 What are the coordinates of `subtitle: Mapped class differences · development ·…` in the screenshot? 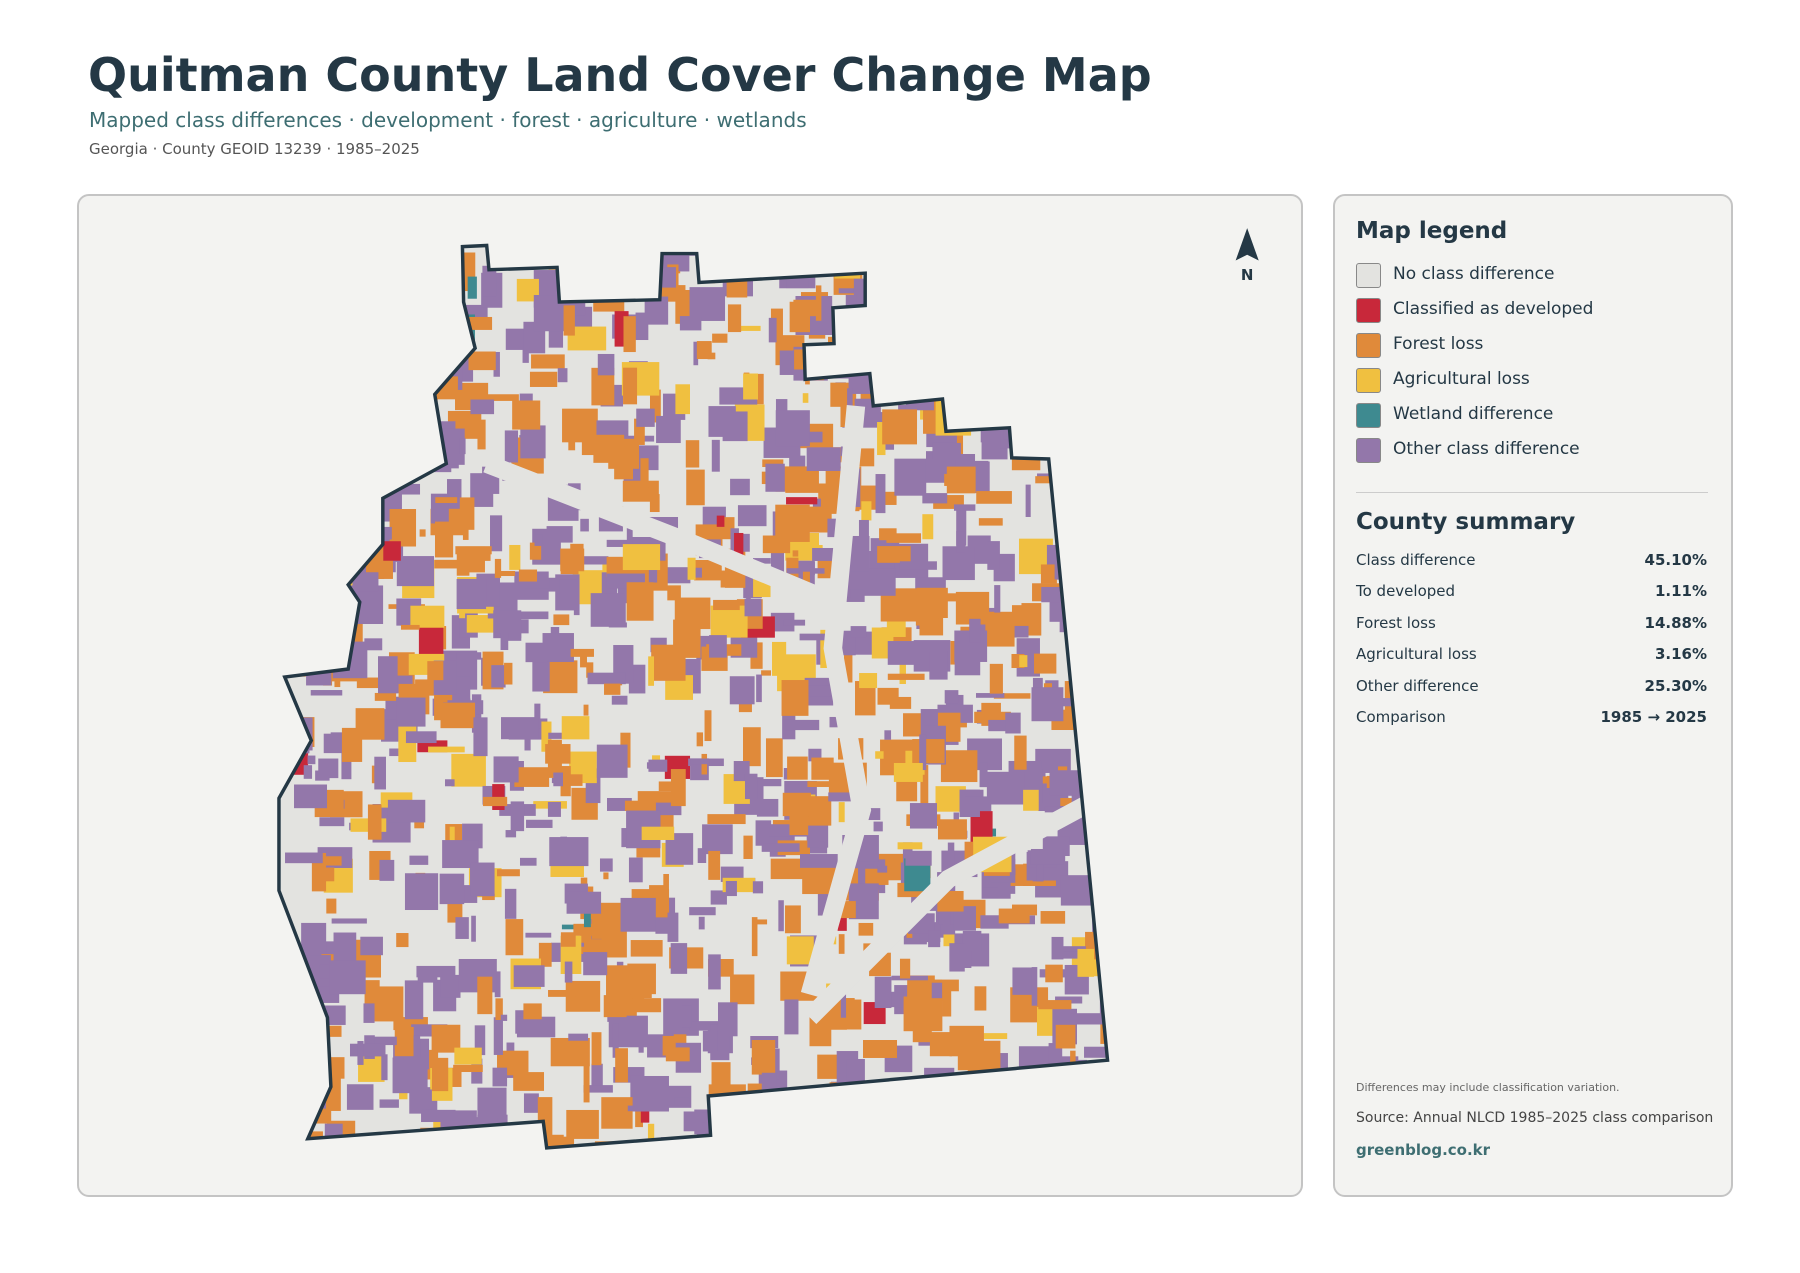 It's located at (448, 120).